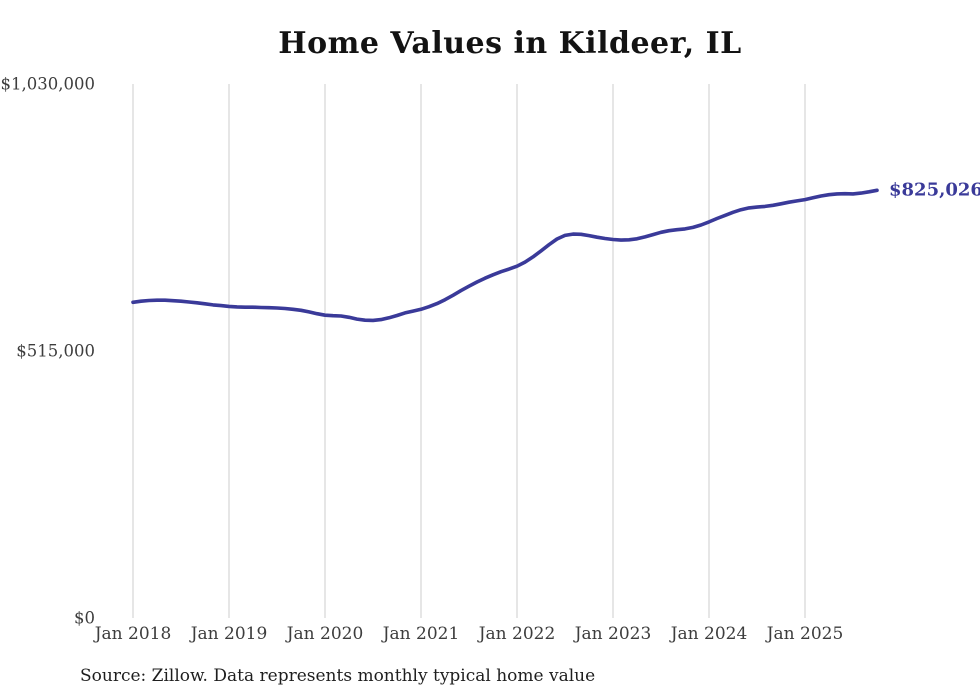 This screenshot has width=980, height=699. What do you see at coordinates (325, 634) in the screenshot?
I see `x-tick-jan-2020: Jan 2020` at bounding box center [325, 634].